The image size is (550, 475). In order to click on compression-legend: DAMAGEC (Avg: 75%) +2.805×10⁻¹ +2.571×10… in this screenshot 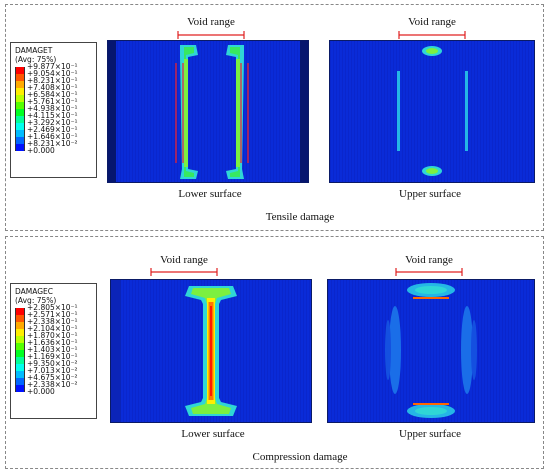, I will do `click(53, 351)`.